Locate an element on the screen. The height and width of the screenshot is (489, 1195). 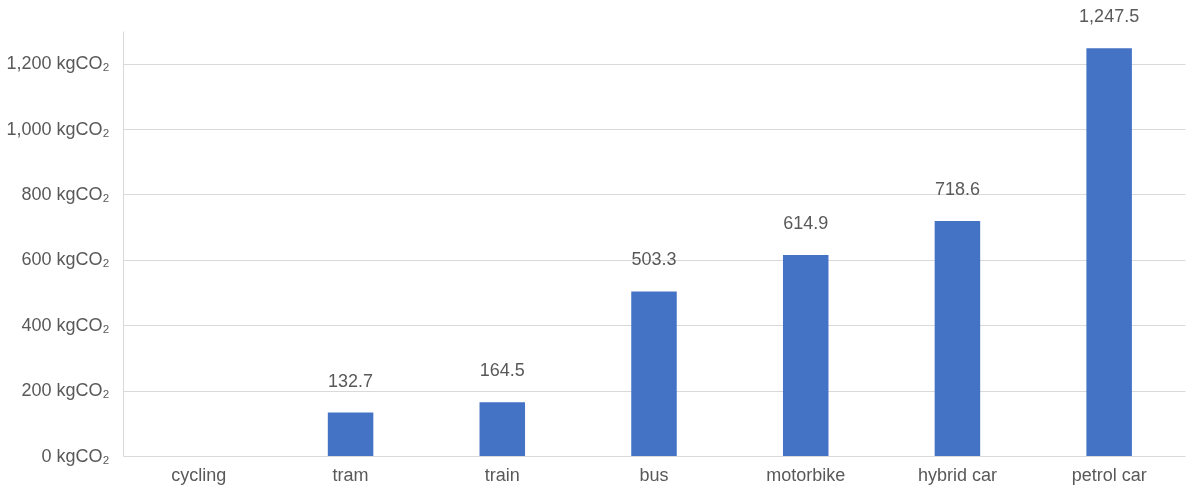
y-tick-label: 200 kgCO₂ is located at coordinates (65, 390).